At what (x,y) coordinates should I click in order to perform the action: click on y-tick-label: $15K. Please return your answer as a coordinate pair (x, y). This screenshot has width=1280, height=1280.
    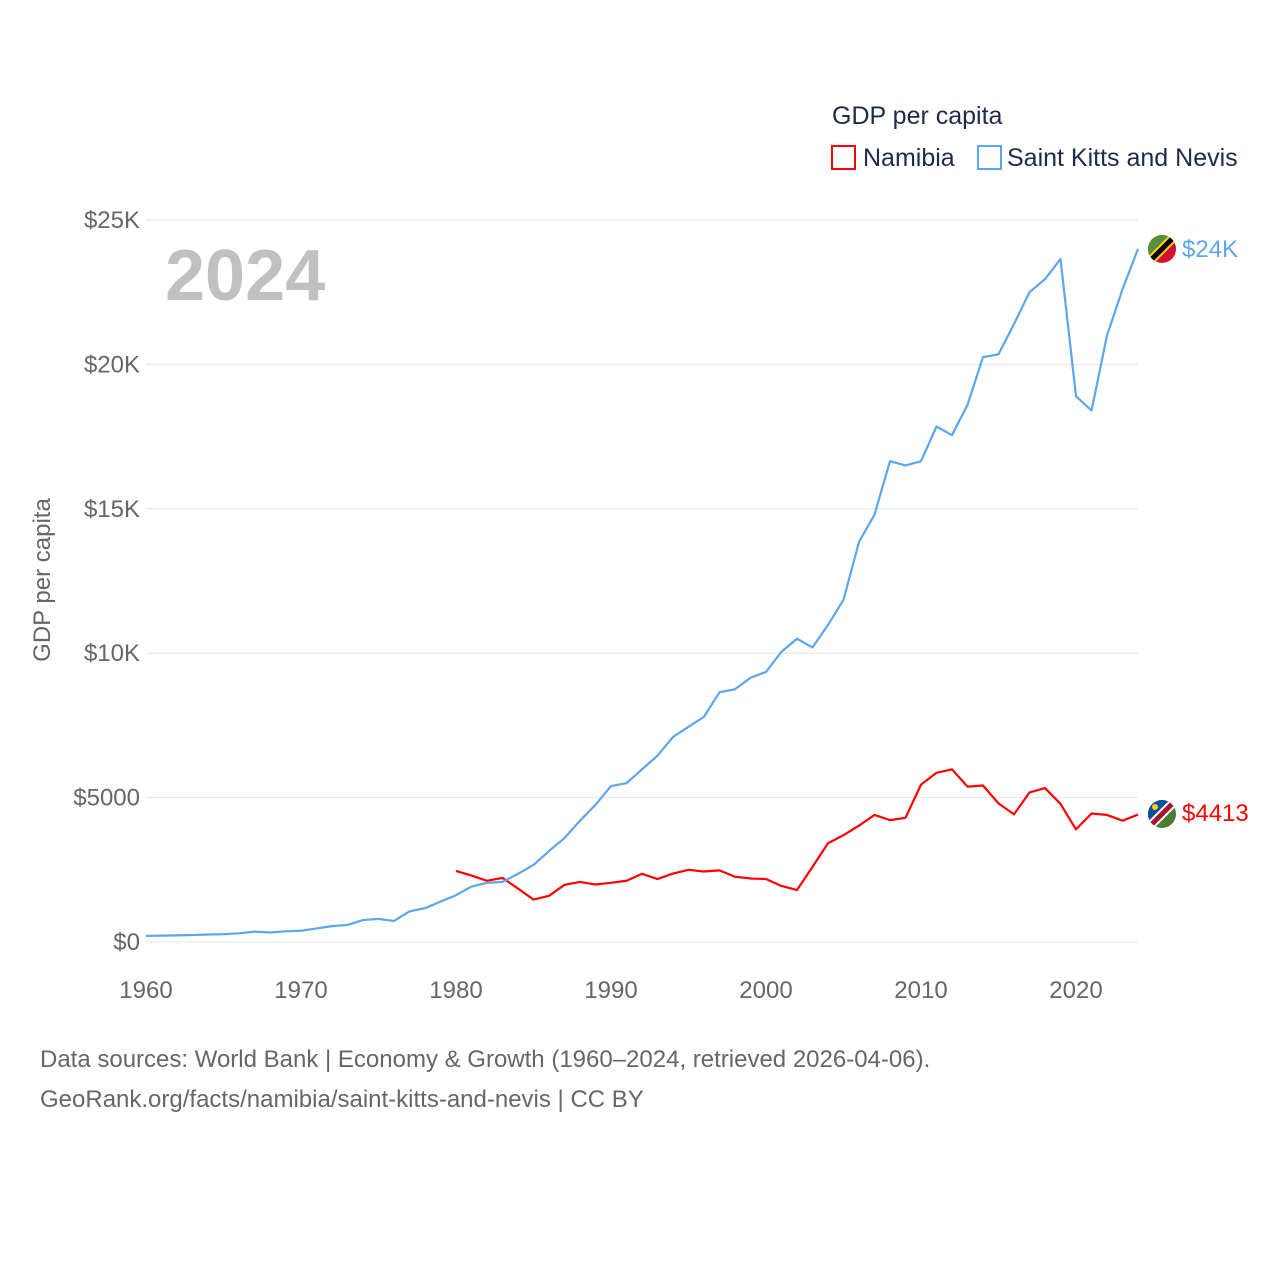
    Looking at the image, I should click on (112, 509).